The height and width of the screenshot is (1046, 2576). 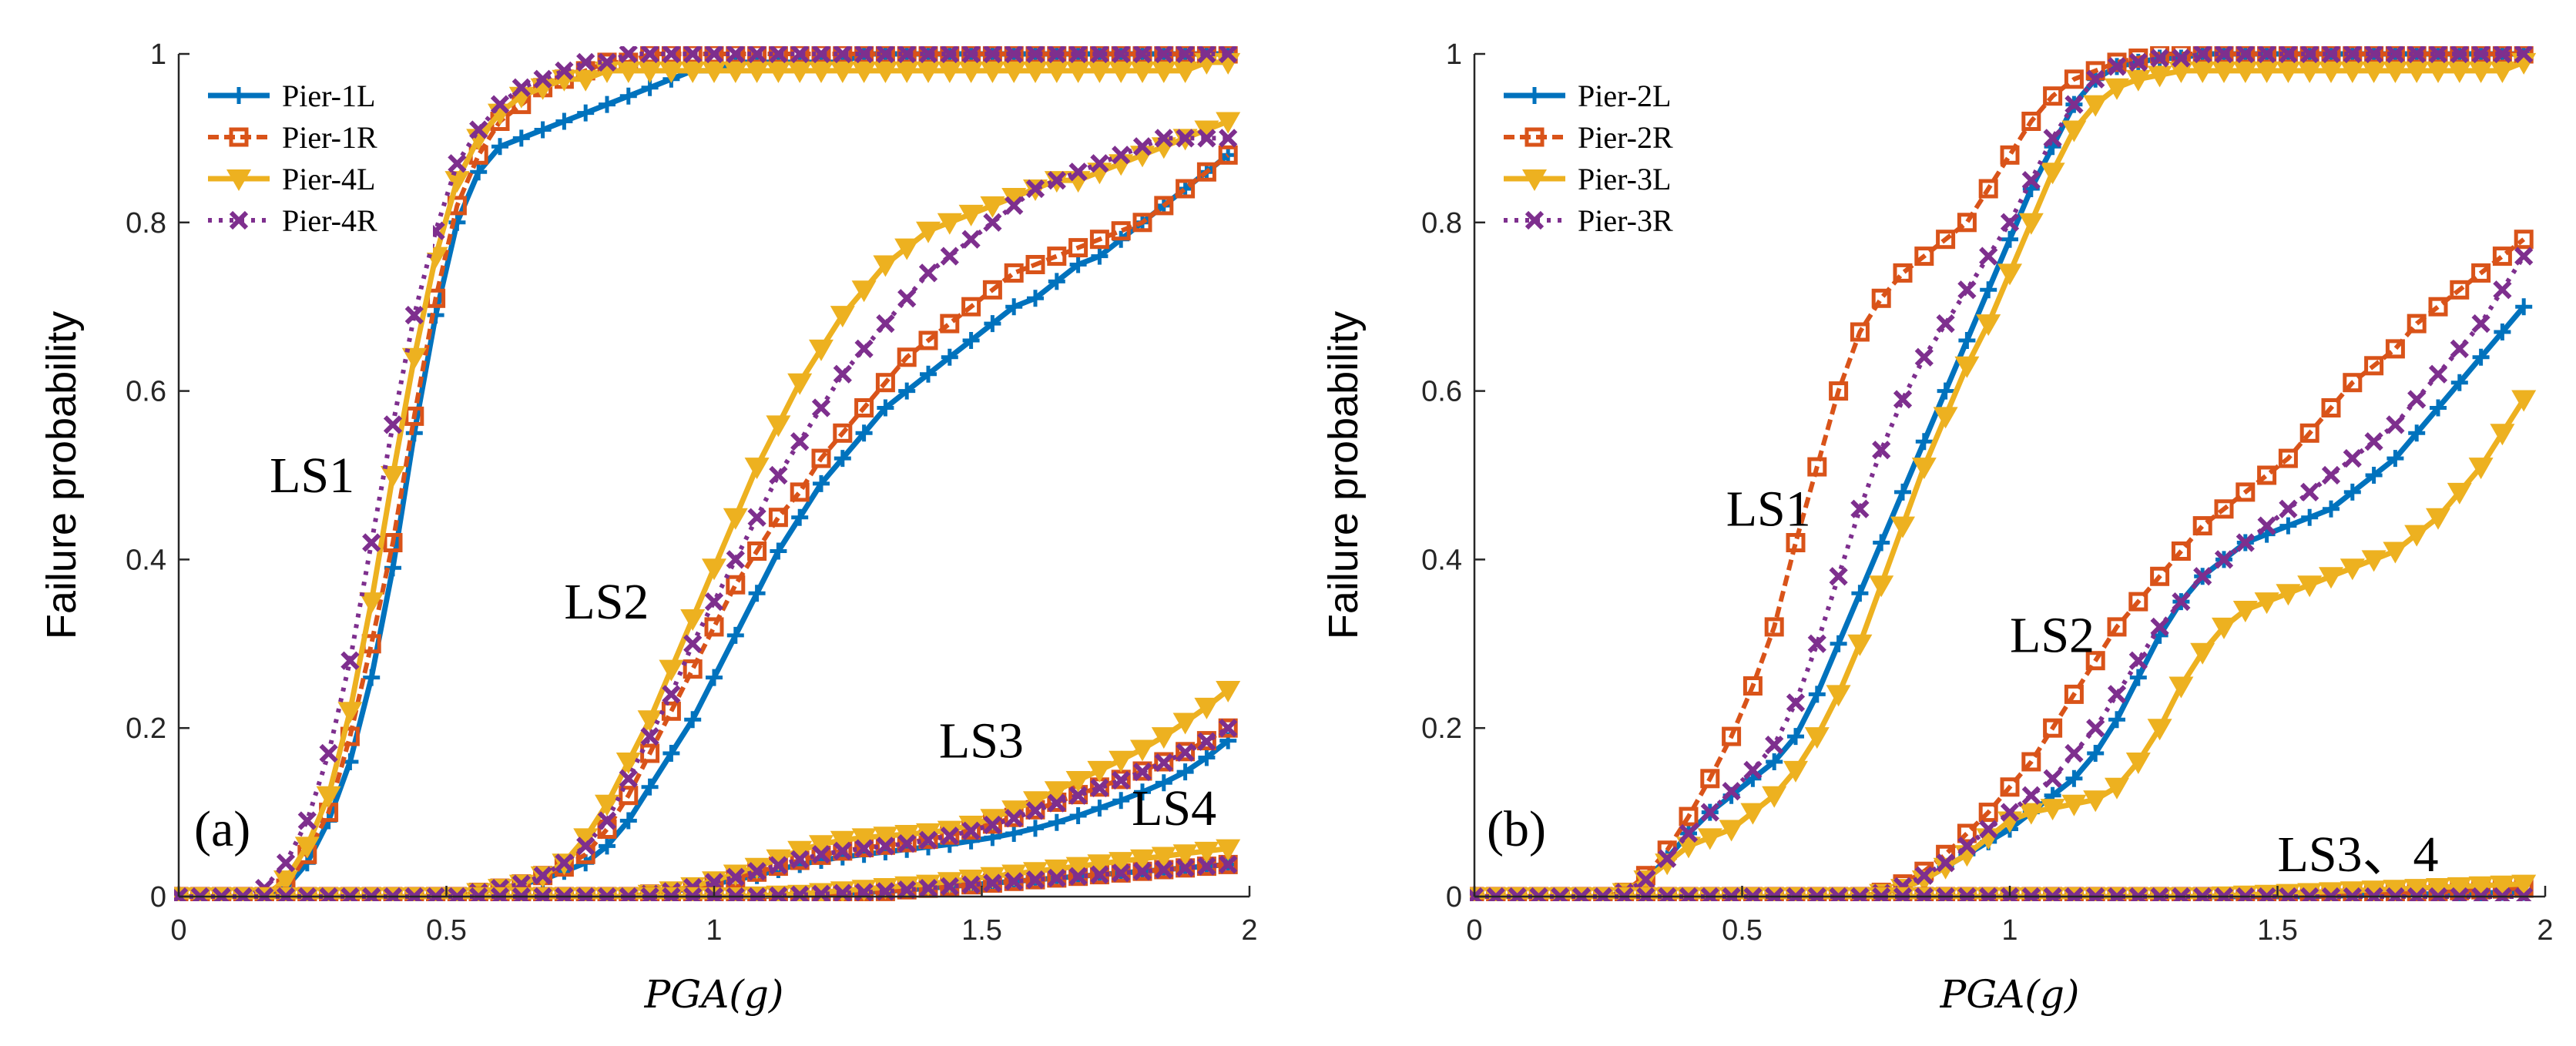 What do you see at coordinates (1174, 808) in the screenshot?
I see `annotation-ls4: LS4` at bounding box center [1174, 808].